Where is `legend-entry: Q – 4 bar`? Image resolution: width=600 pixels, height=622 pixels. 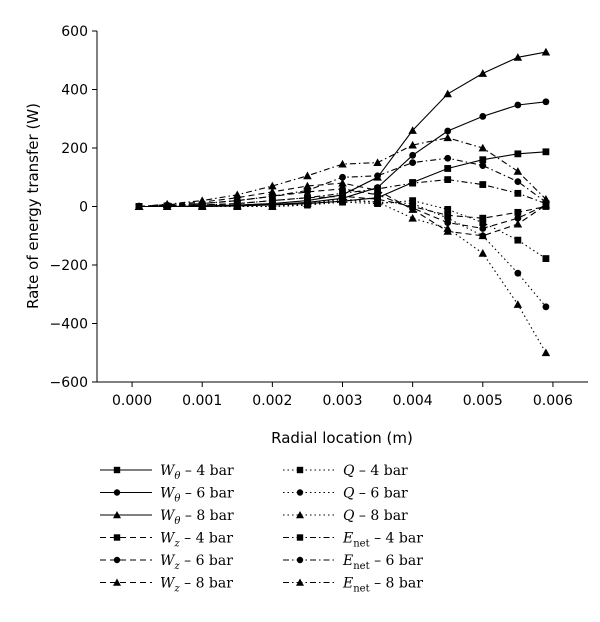
legend-entry: Q – 4 bar is located at coordinates (345, 471).